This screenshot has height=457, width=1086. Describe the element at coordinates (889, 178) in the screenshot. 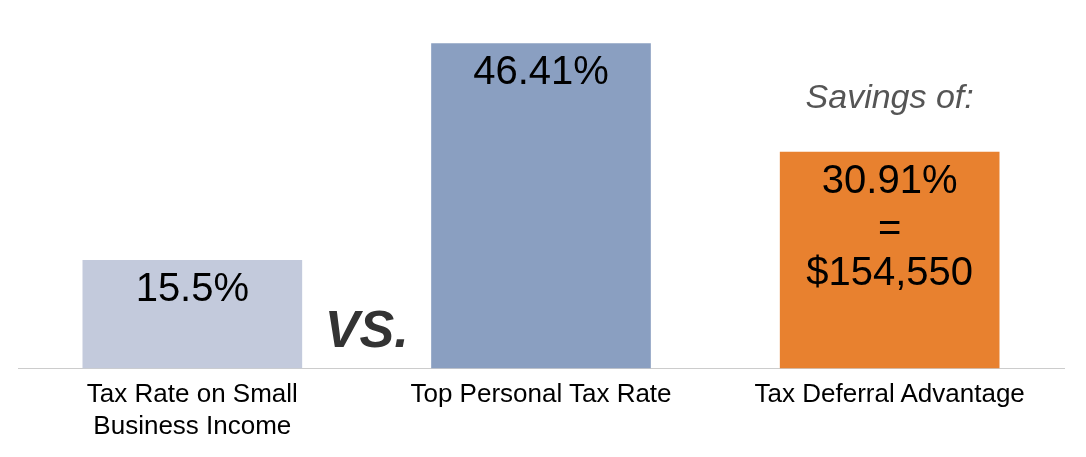

I see `data-label: 30.91%` at that location.